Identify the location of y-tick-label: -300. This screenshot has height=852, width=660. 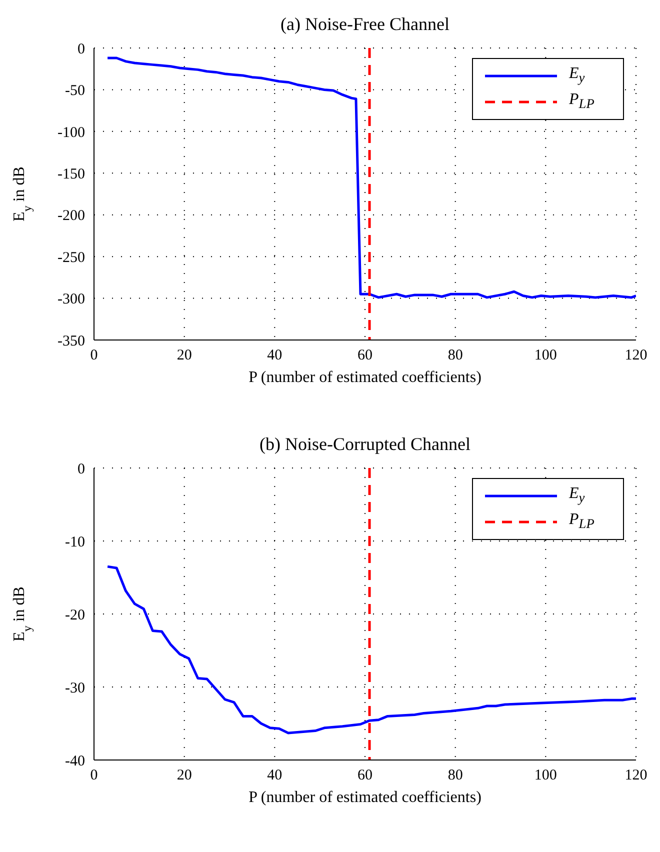
(71, 300).